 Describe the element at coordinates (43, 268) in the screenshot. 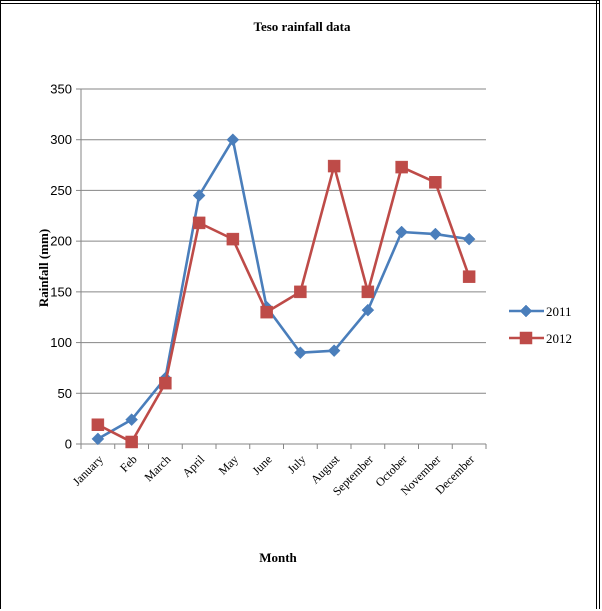

I see `y-axis-label: Rainfall (mm)` at that location.